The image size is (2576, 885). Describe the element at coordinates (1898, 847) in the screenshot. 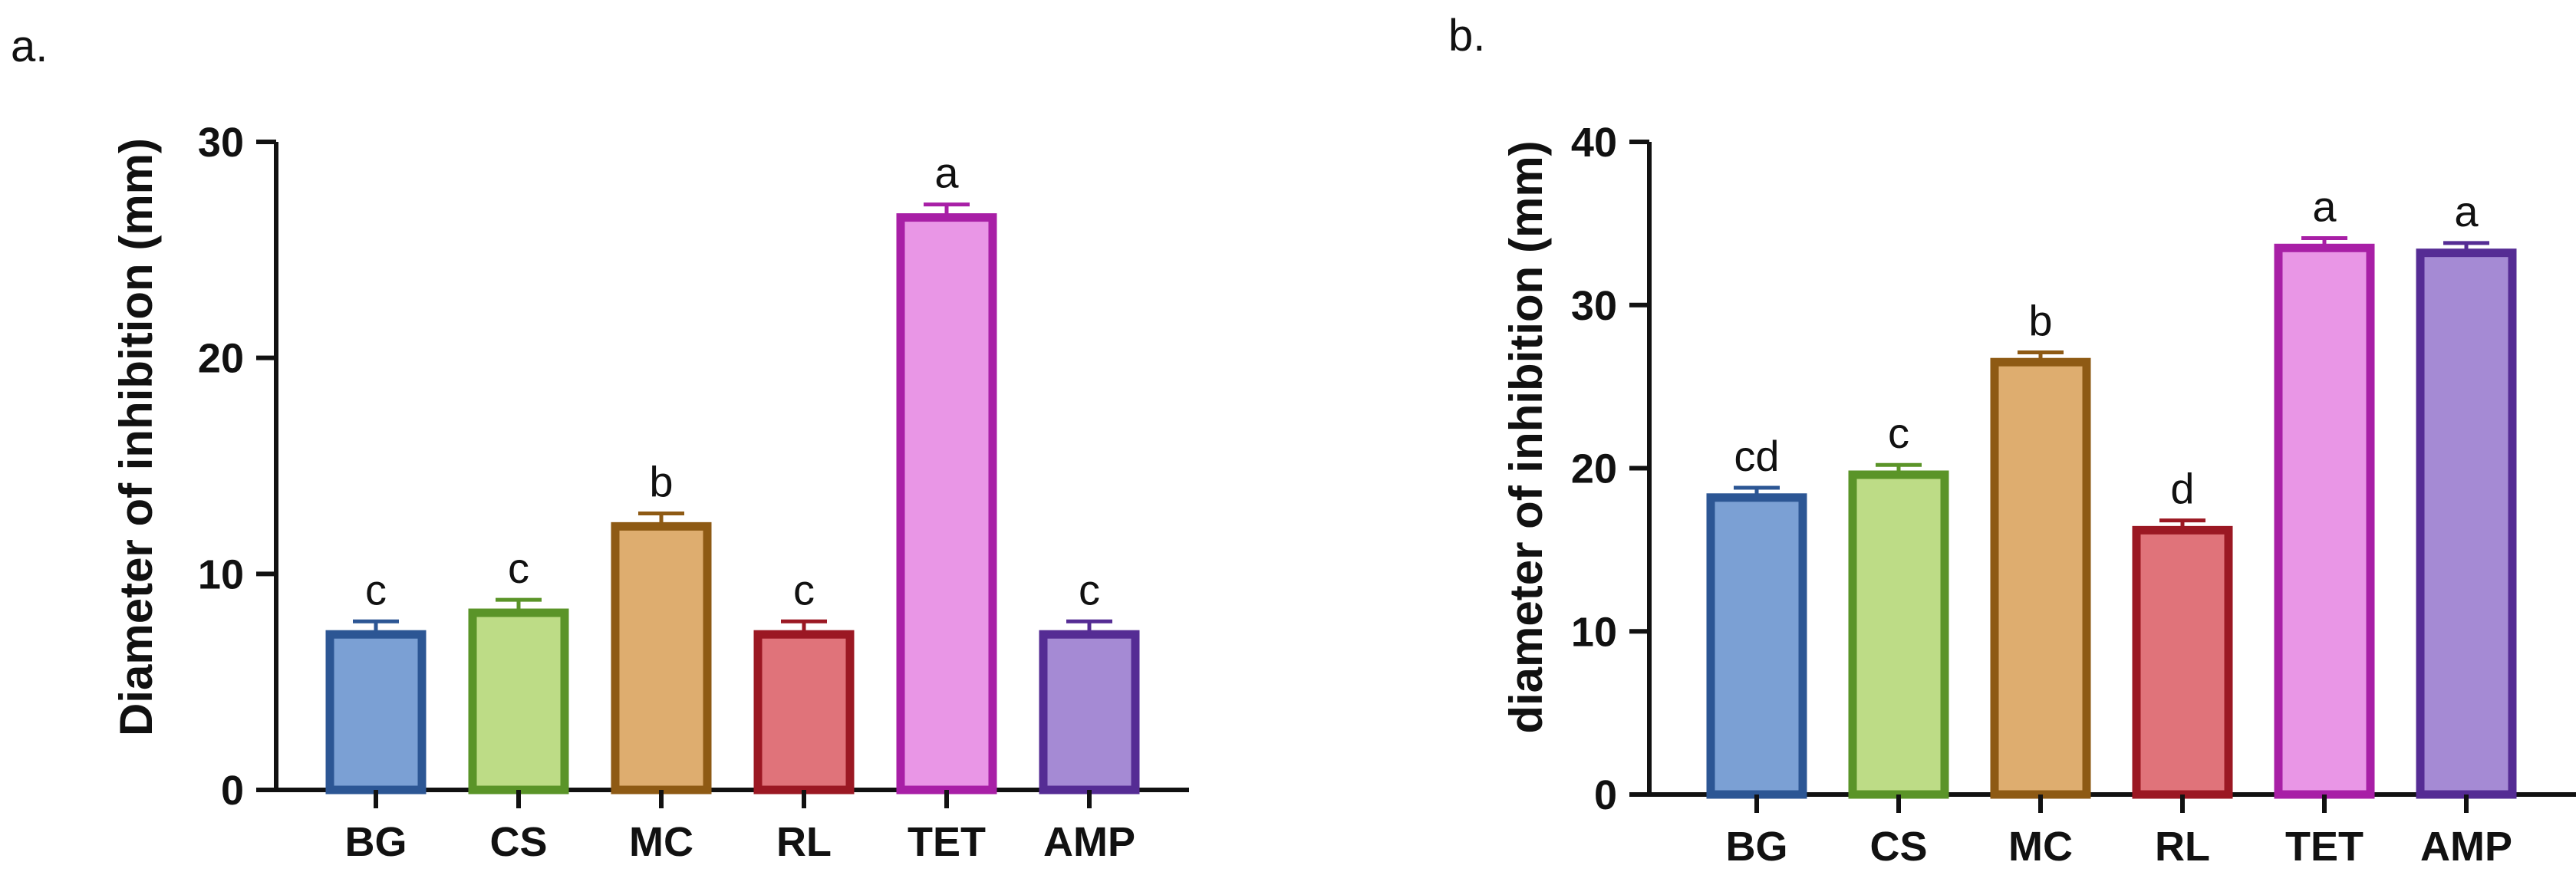

I see `x-tick-label-b: CS` at that location.